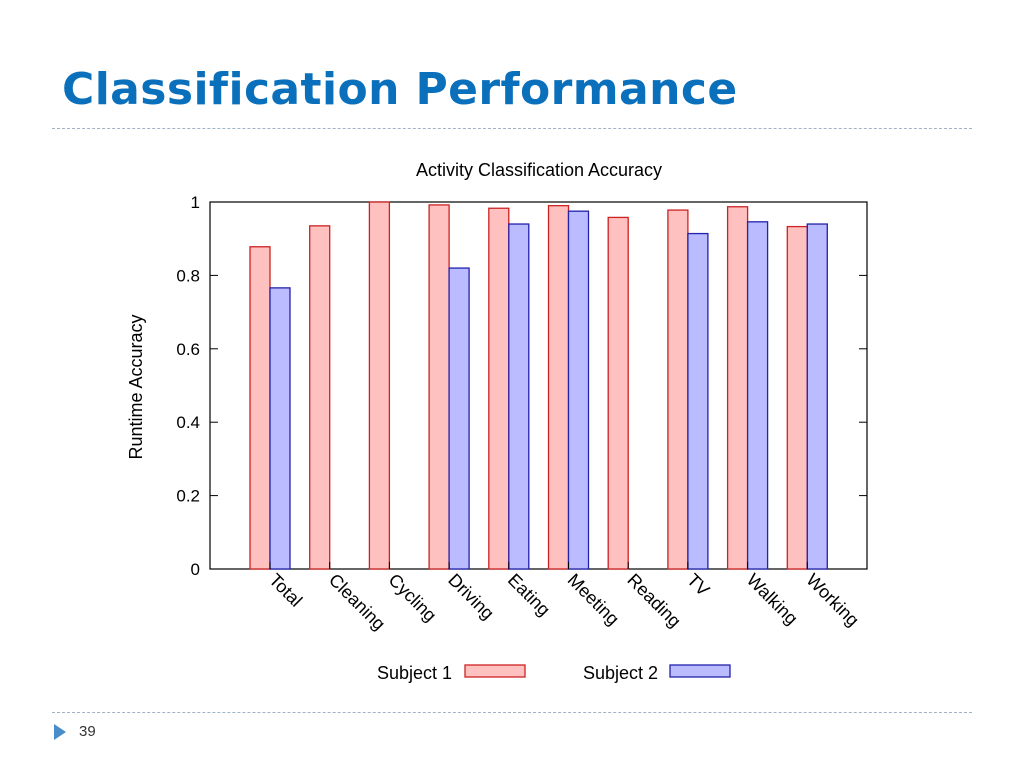 This screenshot has width=1024, height=768. What do you see at coordinates (136, 386) in the screenshot?
I see `y-axis-label: Runtime Accuracy` at bounding box center [136, 386].